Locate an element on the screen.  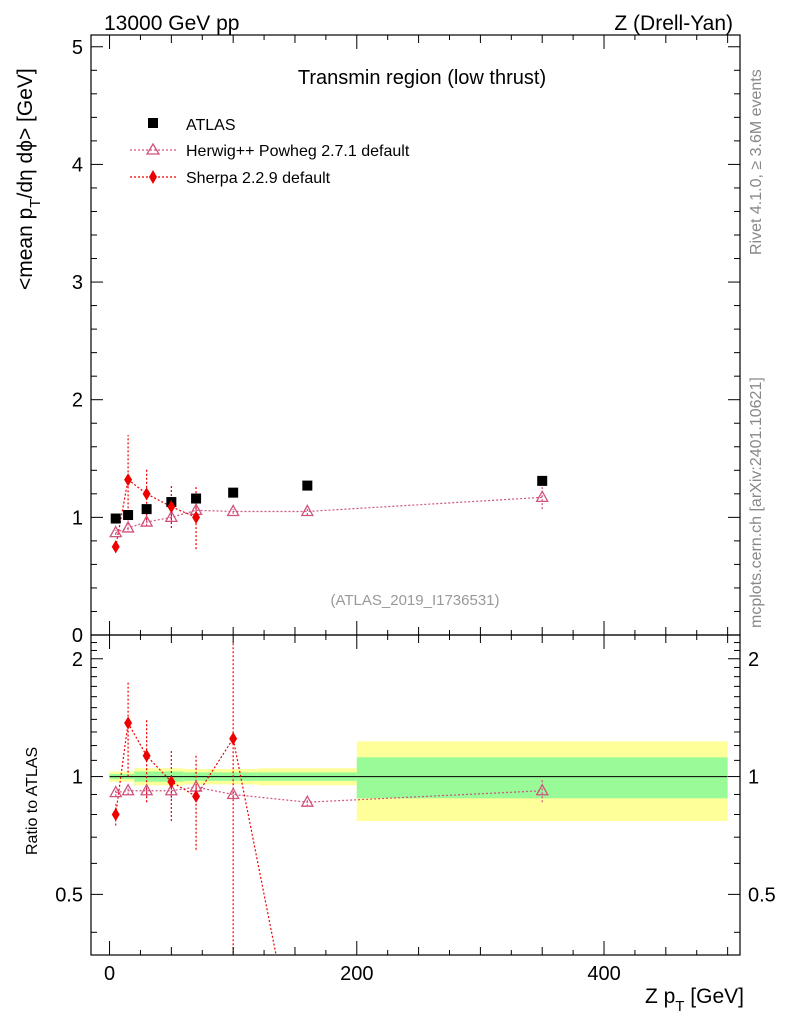
ratio-band-inner is located at coordinates (542, 778).